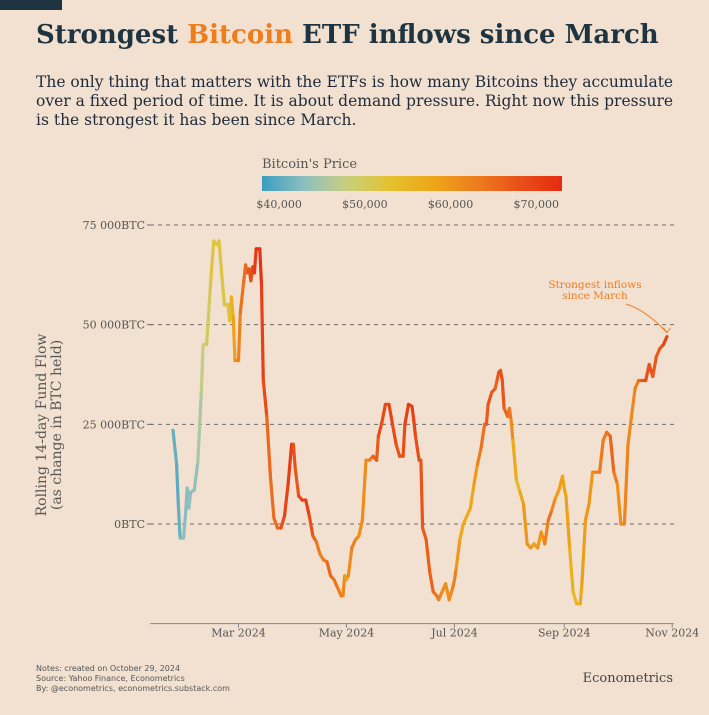 This screenshot has height=715, width=709. I want to click on y-tick-label: 25 000BTC, so click(114, 424).